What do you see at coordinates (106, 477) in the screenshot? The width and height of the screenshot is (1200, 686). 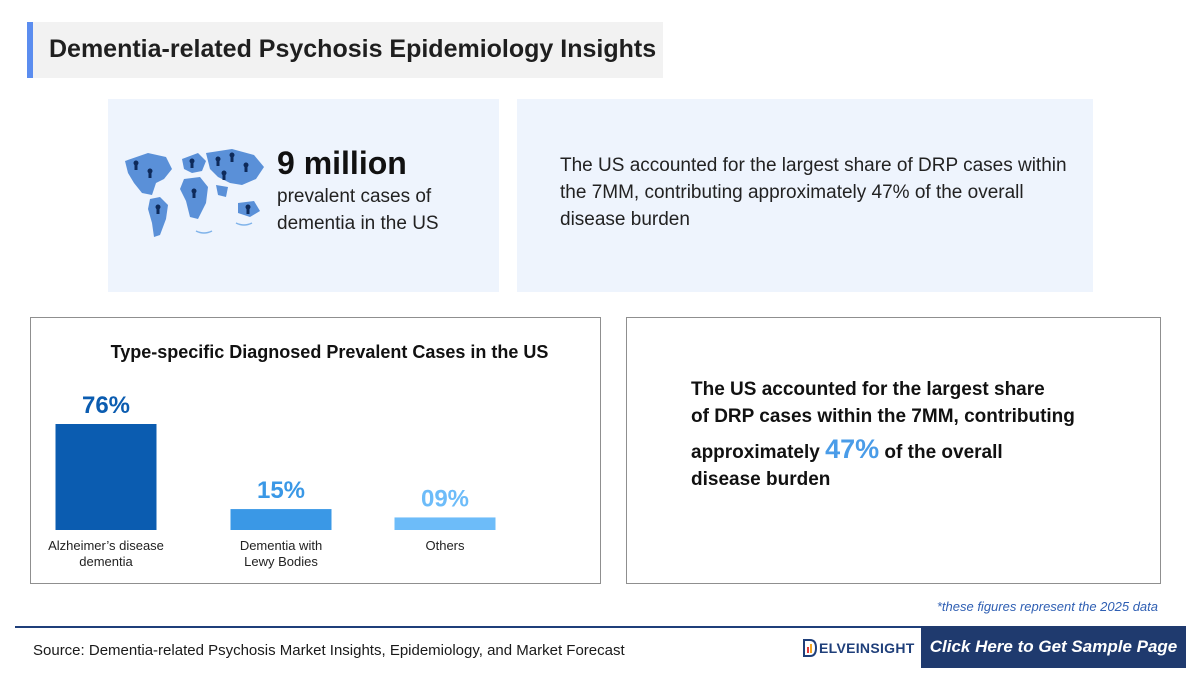 I see `bar-alzheimer-s-disease-dementia` at bounding box center [106, 477].